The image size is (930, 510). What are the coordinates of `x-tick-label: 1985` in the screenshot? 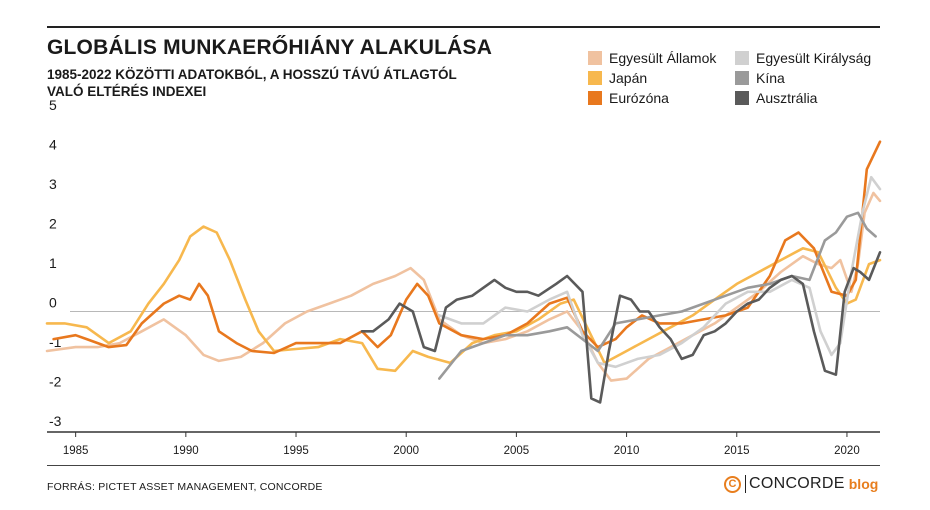 It's located at (76, 451).